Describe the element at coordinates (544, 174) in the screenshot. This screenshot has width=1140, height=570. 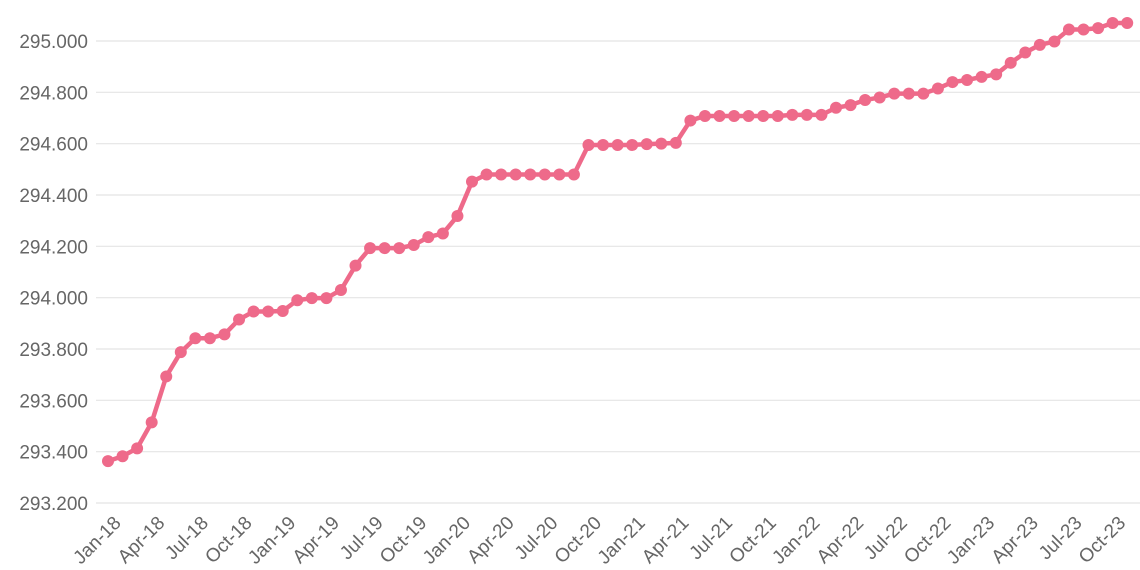
I see `data-point: Jul-20: 294.48` at that location.